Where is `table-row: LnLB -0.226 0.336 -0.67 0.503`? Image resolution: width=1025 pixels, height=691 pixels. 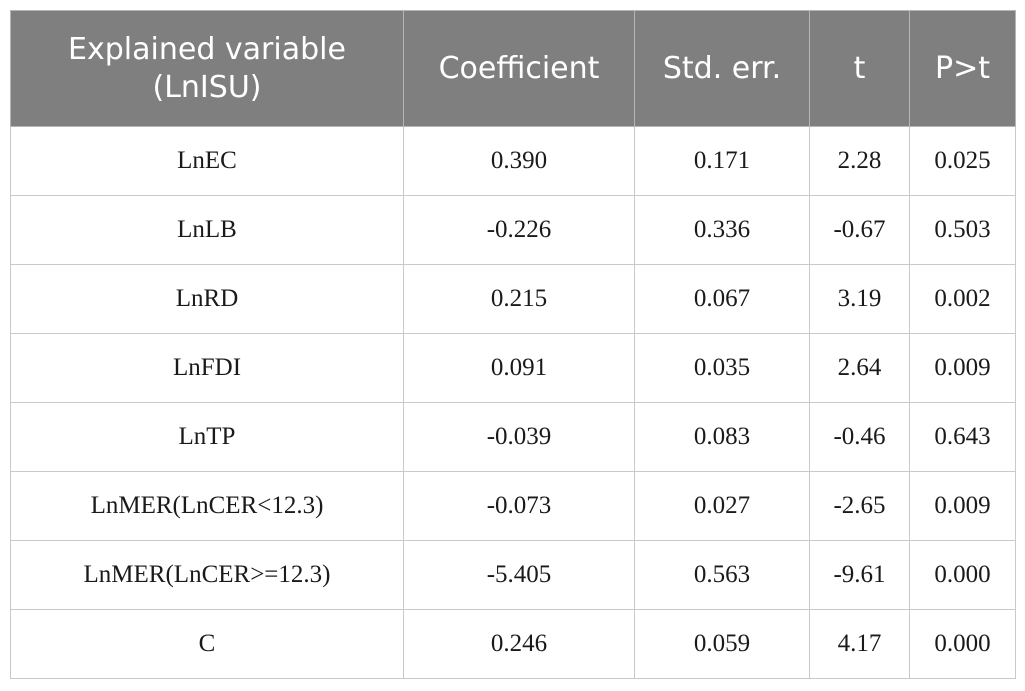
table-row: LnLB -0.226 0.336 -0.67 0.503 is located at coordinates (513, 230).